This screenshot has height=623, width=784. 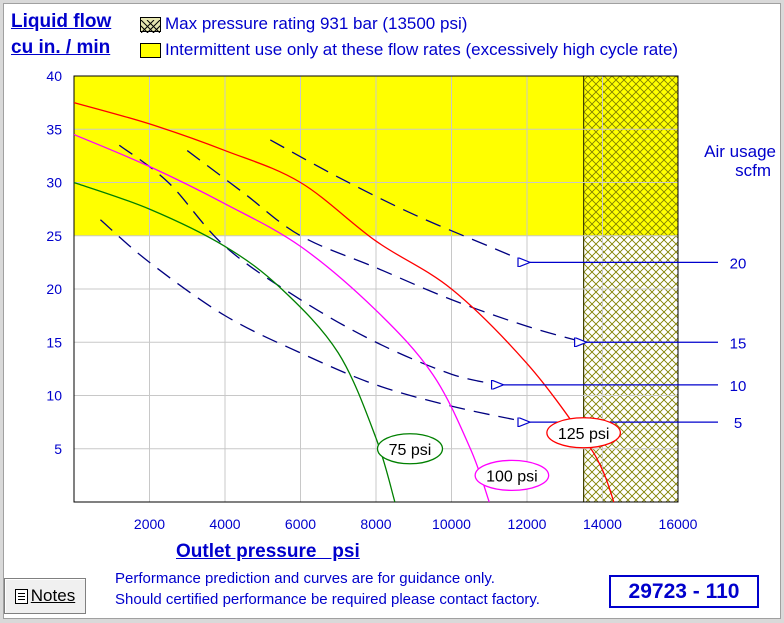 I want to click on air-usage-label-15: 15, so click(x=738, y=343).